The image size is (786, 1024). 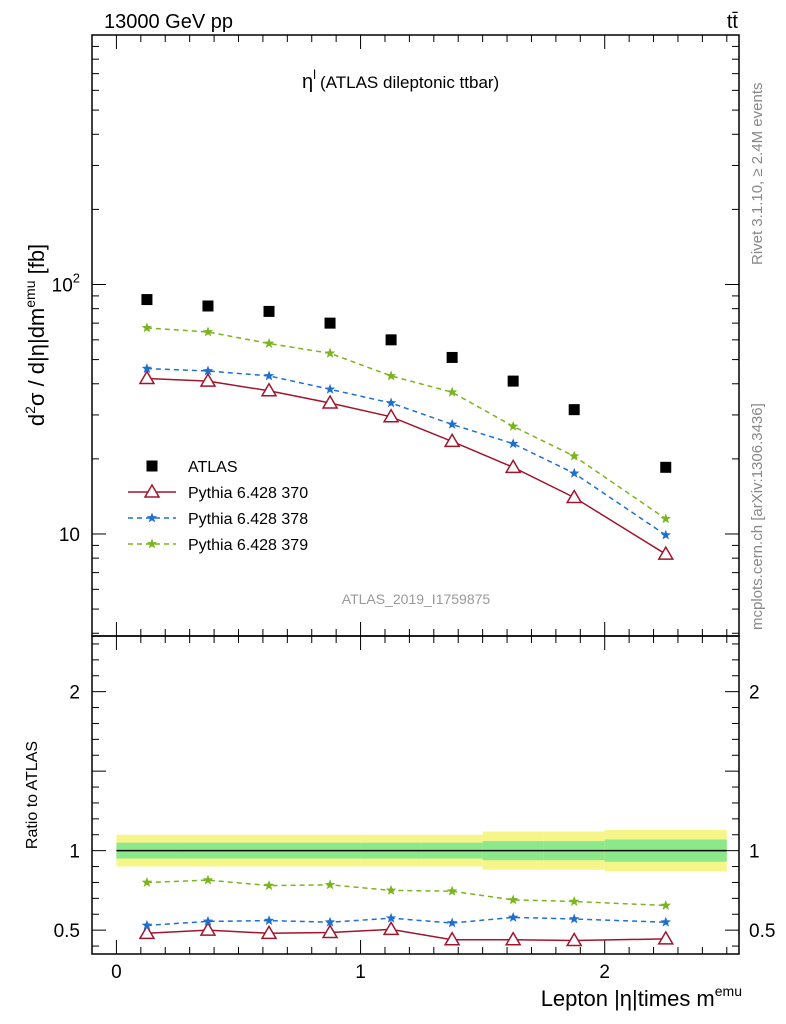 I want to click on main-title: ηl (ATLAS dileptonic ttbar), so click(x=400, y=80).